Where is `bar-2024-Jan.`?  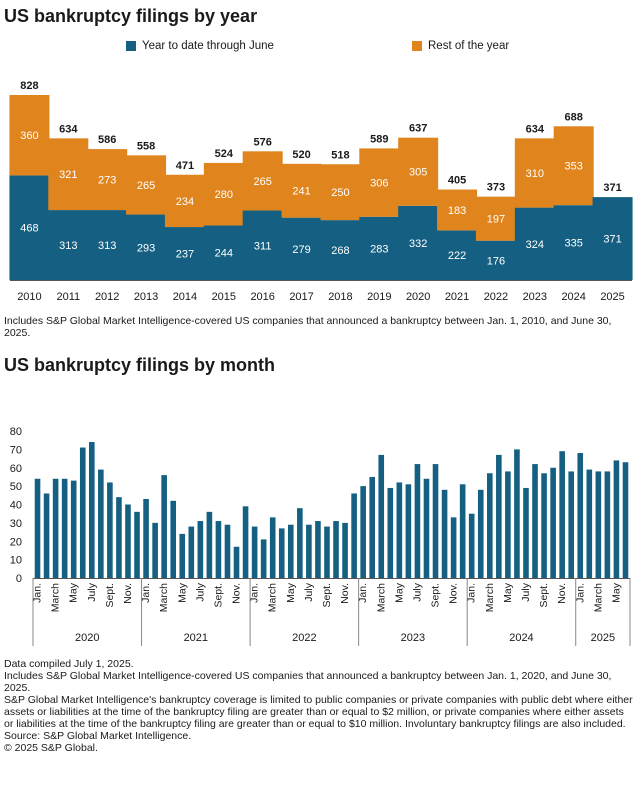 bar-2024-Jan. is located at coordinates (471, 545).